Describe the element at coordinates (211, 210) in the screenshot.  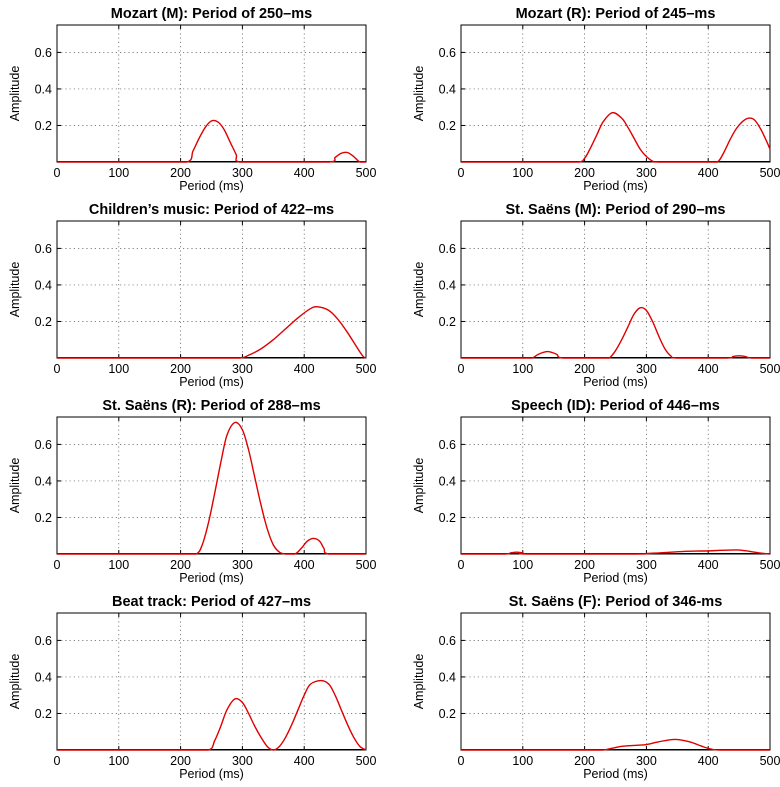
I see `chart-title: Children’s music: Period of 422–ms` at that location.